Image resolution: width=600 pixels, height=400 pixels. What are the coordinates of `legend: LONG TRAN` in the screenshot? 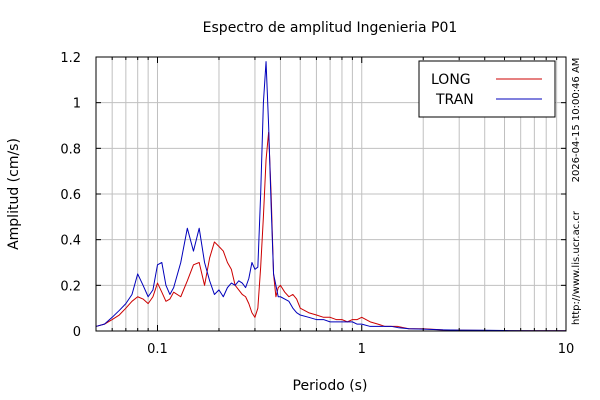 It's located at (487, 89).